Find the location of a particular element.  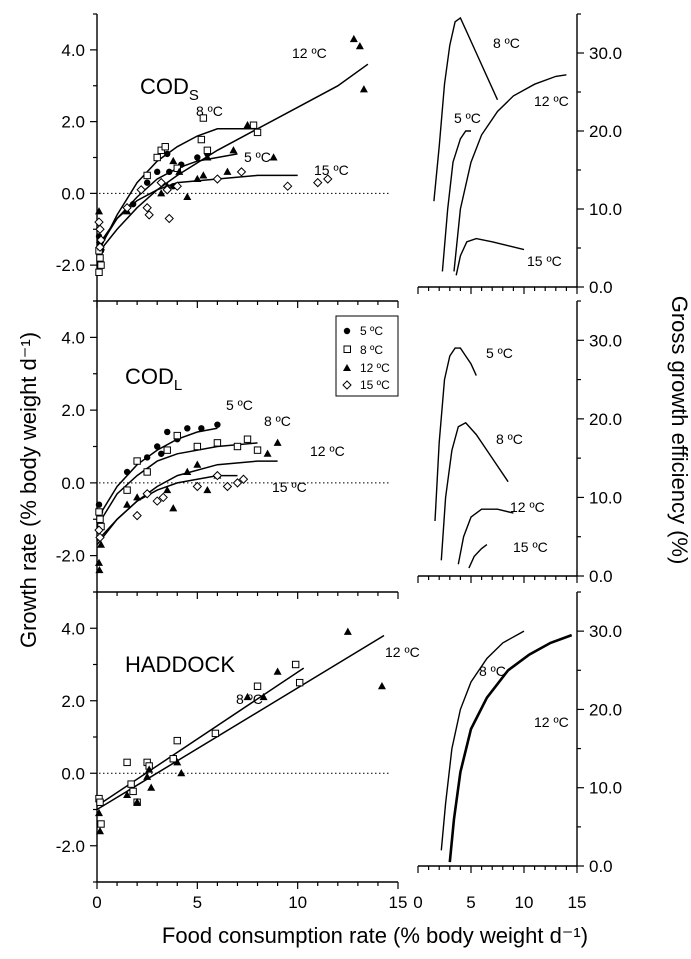

efficiency-x-tick-label: 0 is located at coordinates (417, 902).